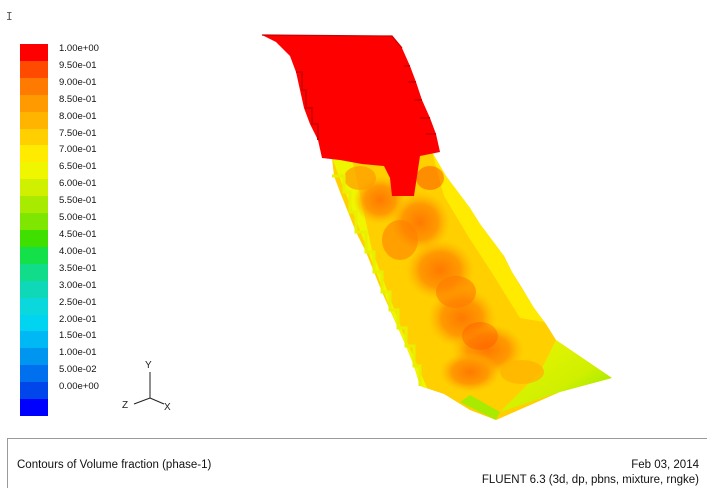 This screenshot has width=708, height=489. What do you see at coordinates (148, 365) in the screenshot?
I see `axis-y-label: Y` at bounding box center [148, 365].